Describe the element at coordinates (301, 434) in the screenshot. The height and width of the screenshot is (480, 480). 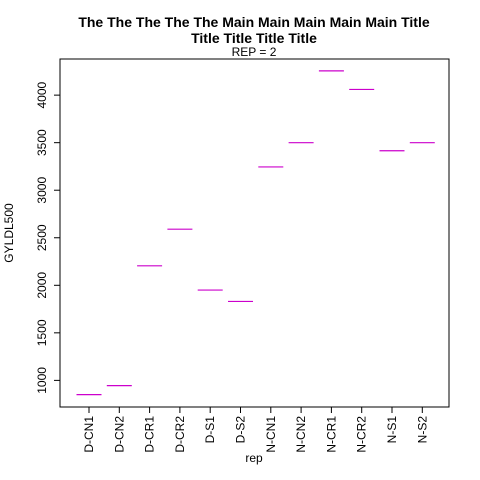
I see `x-tick-label: N-CN2` at that location.